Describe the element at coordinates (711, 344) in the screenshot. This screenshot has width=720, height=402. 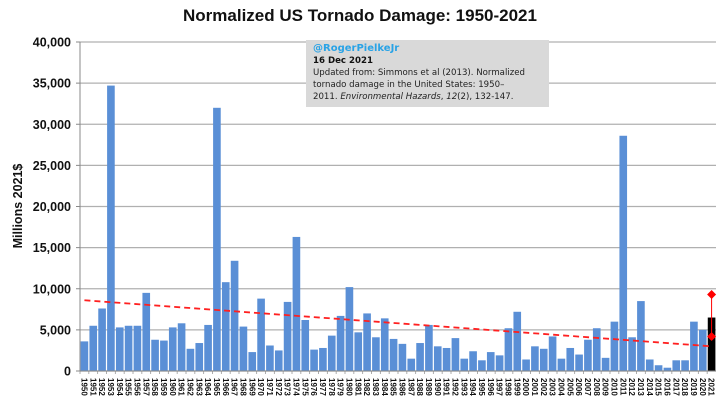
I see `bar-2021` at that location.